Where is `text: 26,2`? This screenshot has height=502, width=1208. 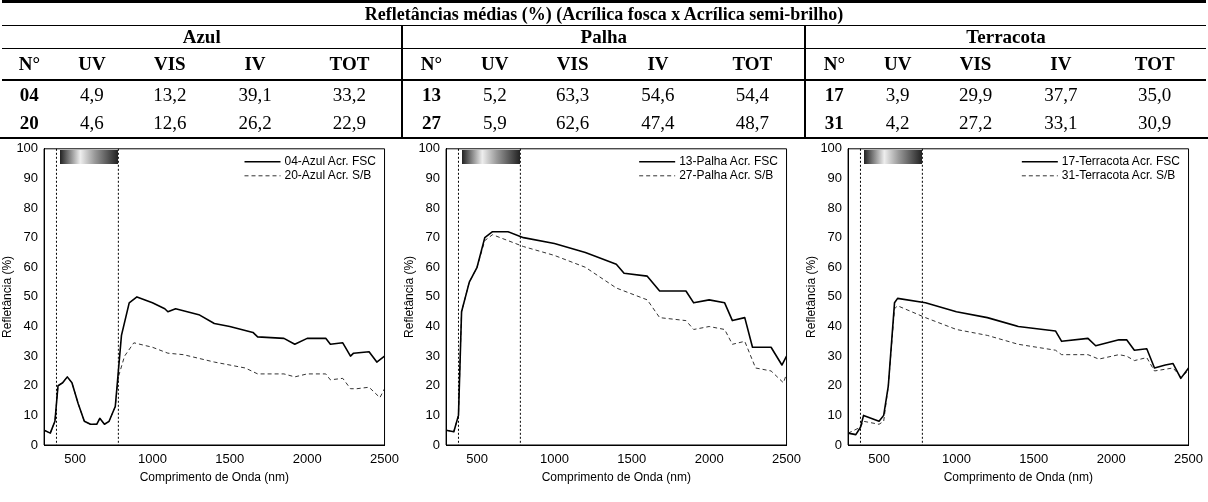
text: 26,2 is located at coordinates (255, 123).